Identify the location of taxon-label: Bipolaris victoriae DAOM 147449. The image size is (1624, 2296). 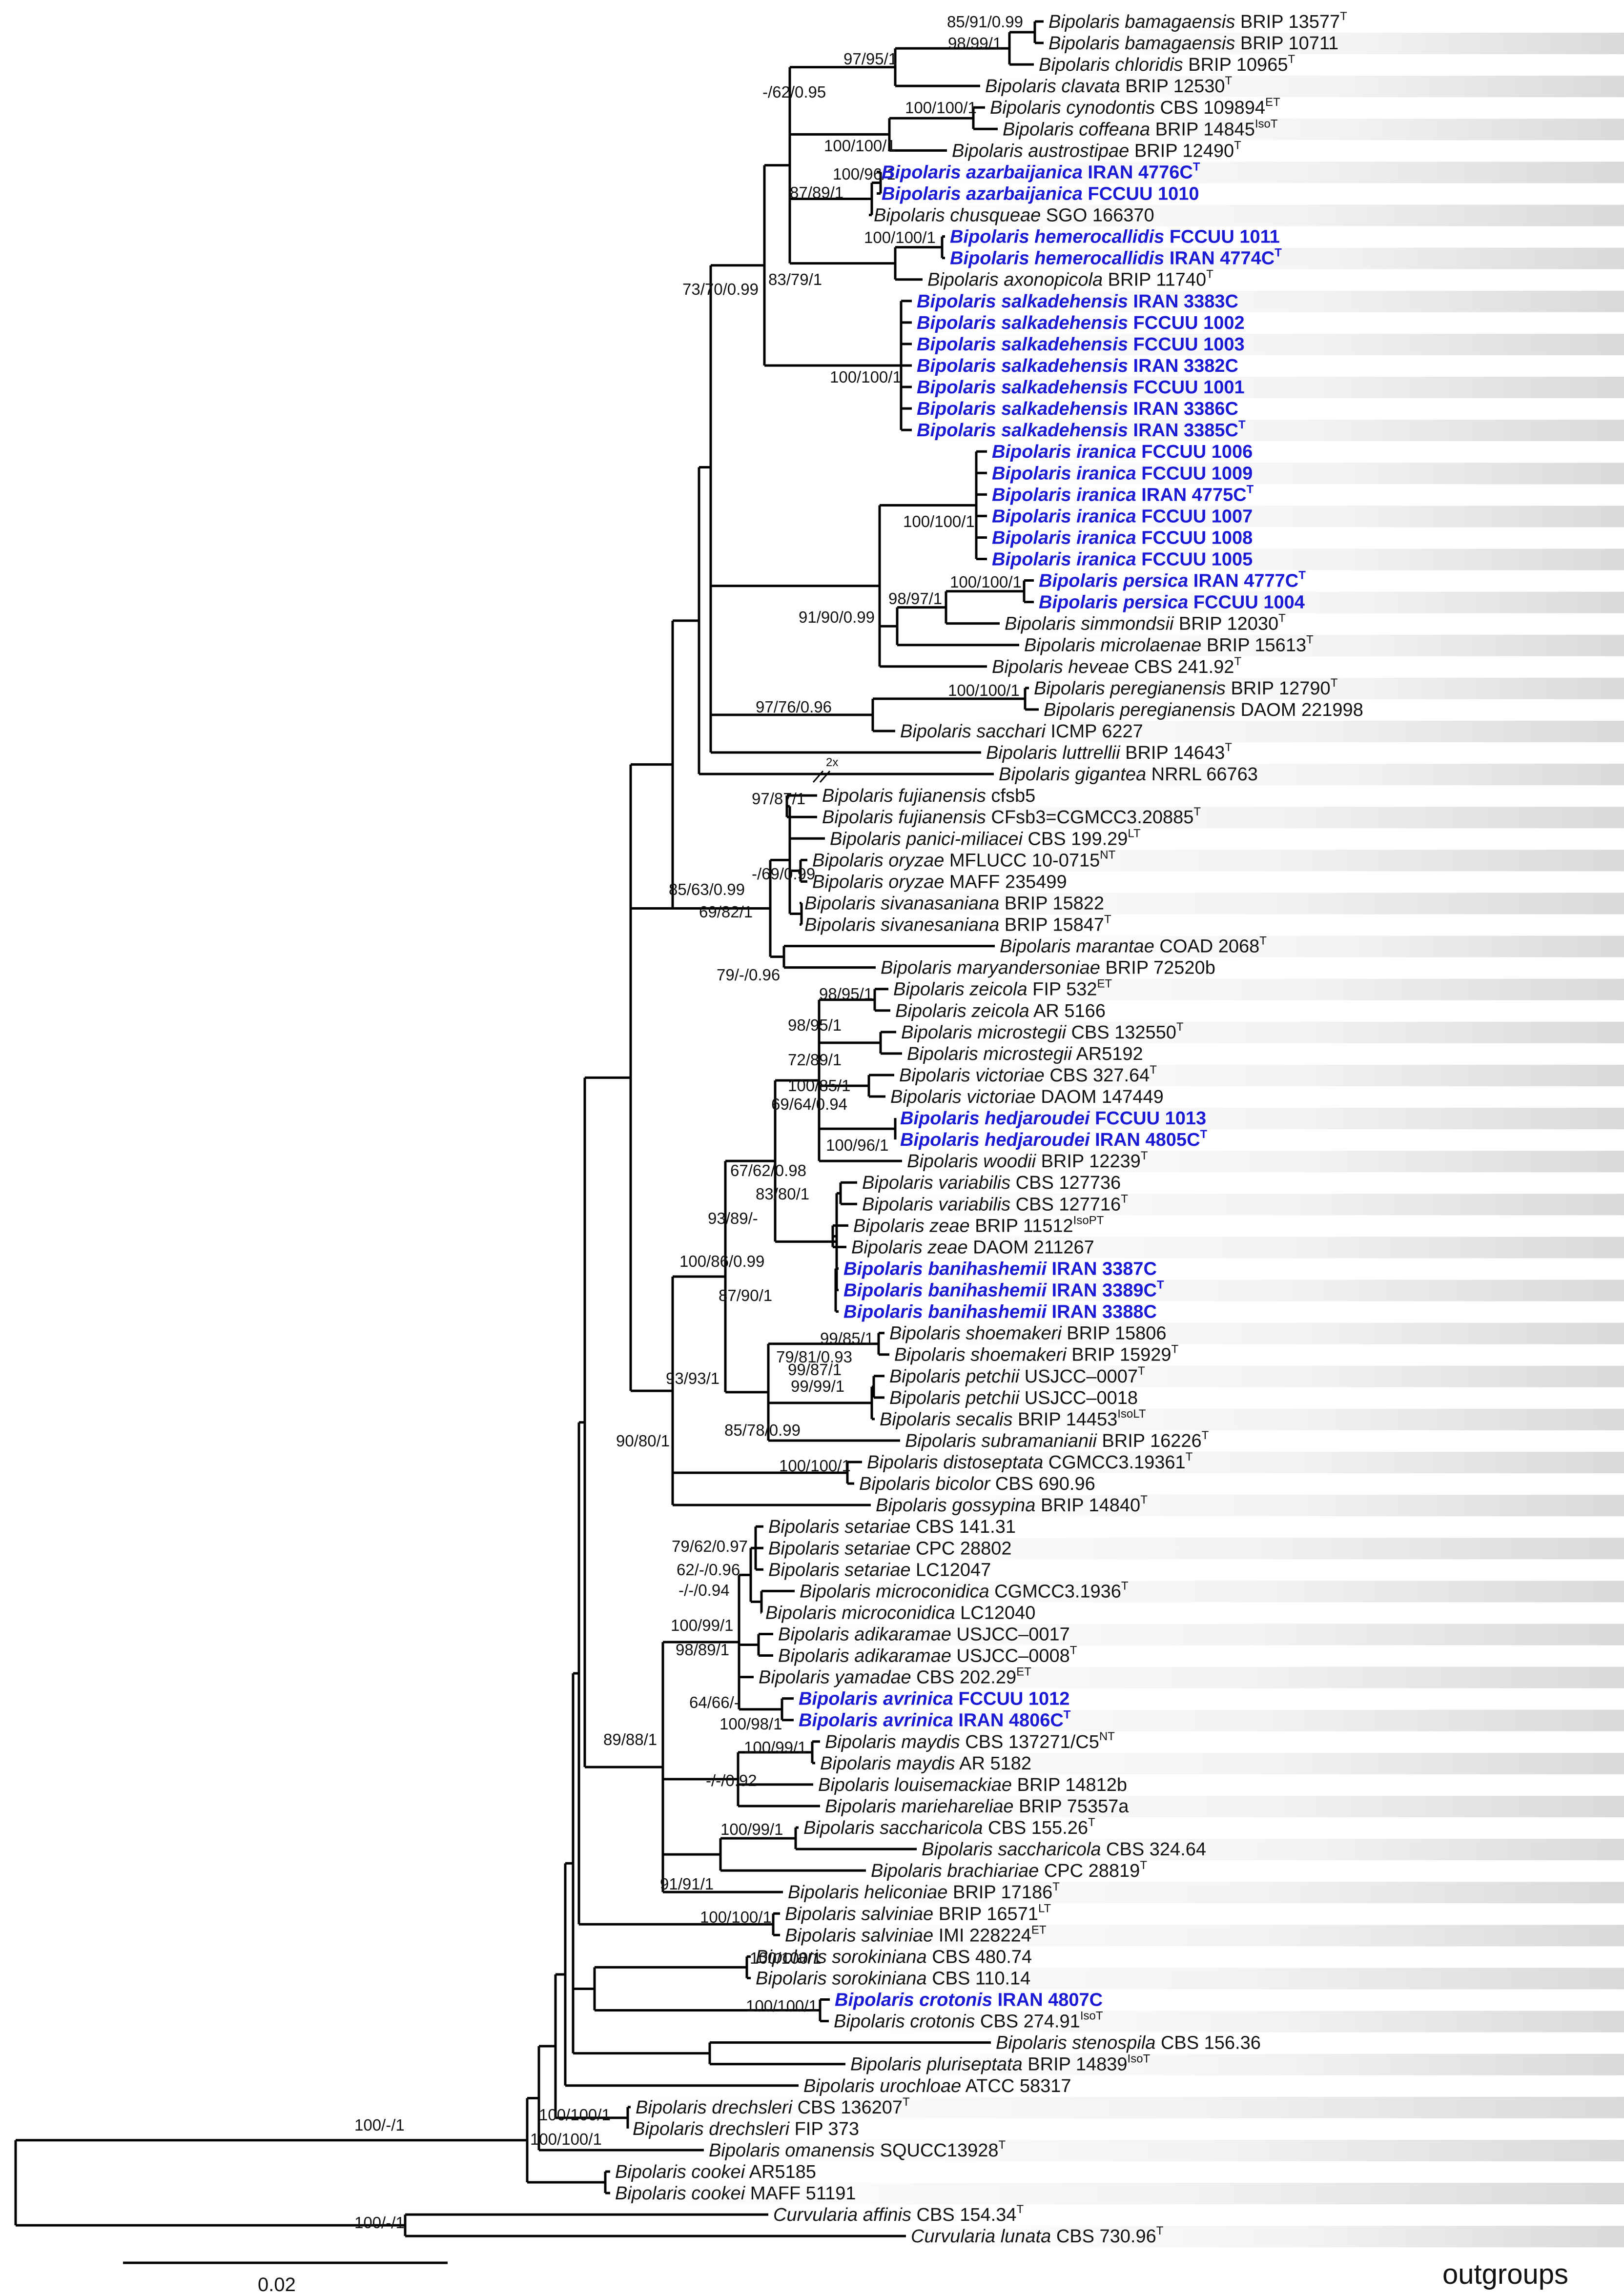
(1027, 1097).